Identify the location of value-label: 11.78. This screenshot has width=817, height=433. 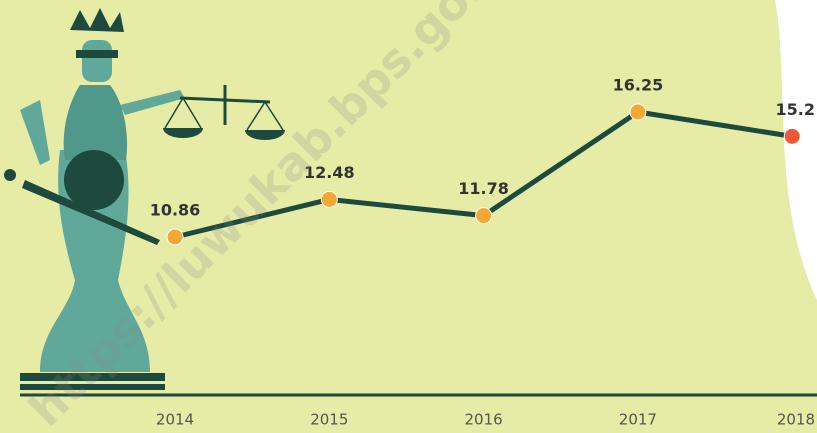
(483, 188).